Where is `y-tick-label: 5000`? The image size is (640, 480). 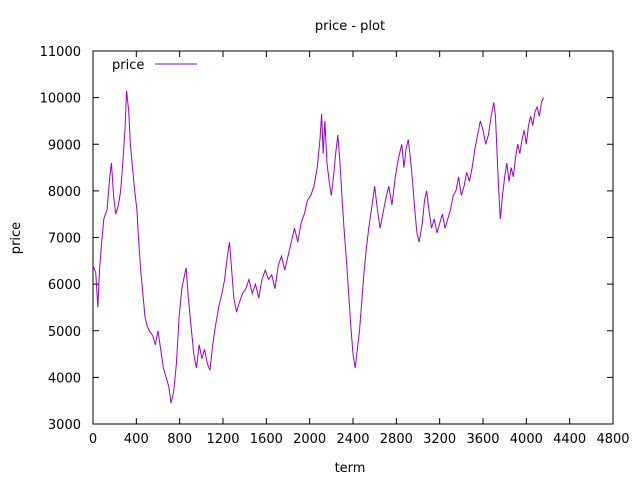
y-tick-label: 5000 is located at coordinates (64, 332).